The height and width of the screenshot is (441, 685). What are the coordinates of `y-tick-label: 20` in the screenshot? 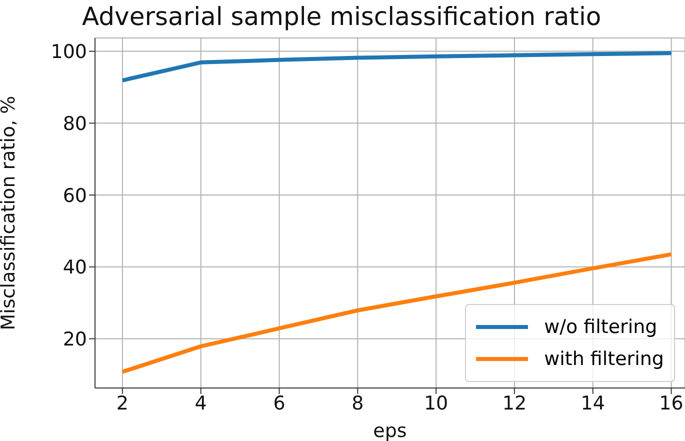 It's located at (74, 339).